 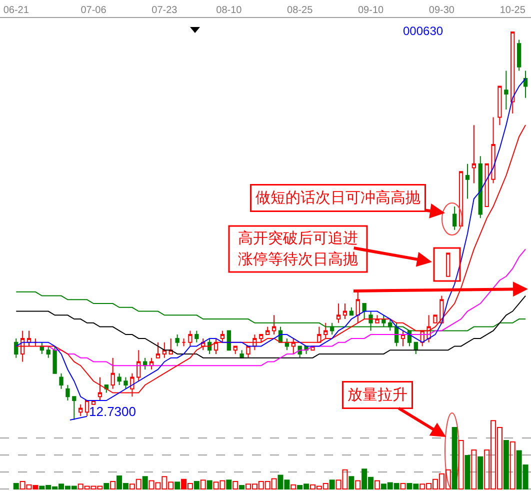 What do you see at coordinates (93, 10) in the screenshot?
I see `x-tick-label: 07-06` at bounding box center [93, 10].